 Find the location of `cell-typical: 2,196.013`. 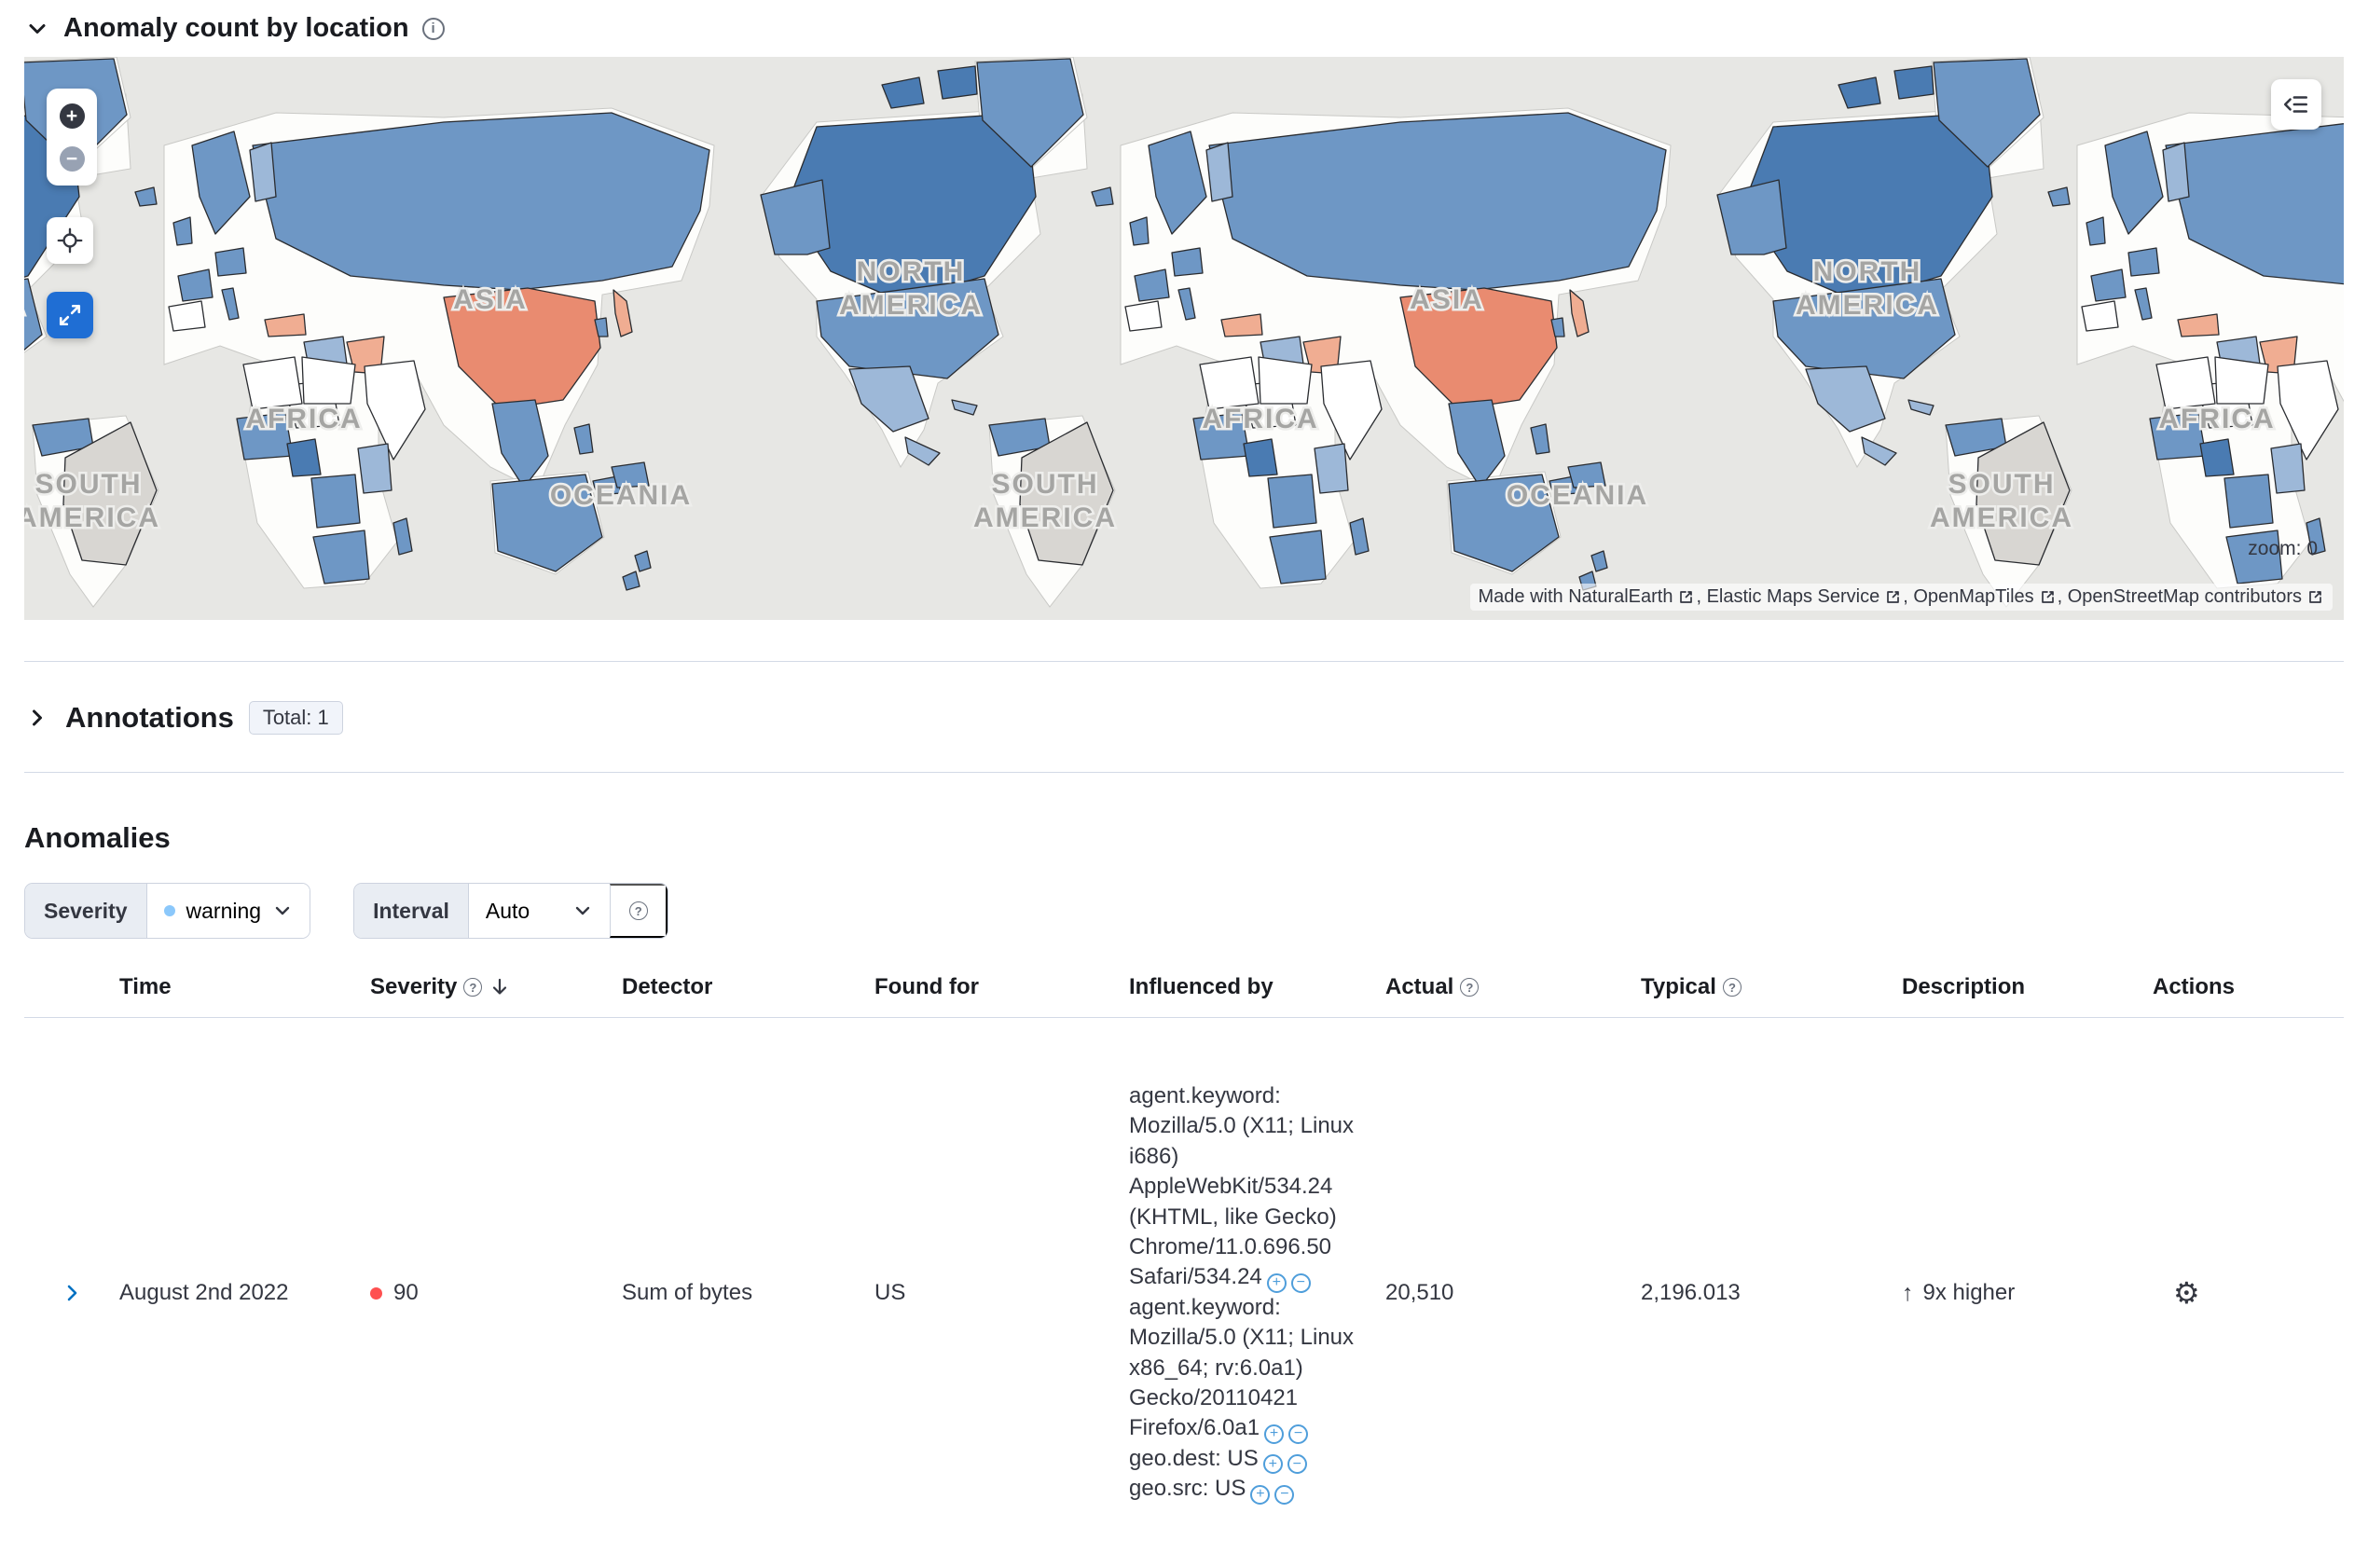

cell-typical: 2,196.013 is located at coordinates (1691, 1292).